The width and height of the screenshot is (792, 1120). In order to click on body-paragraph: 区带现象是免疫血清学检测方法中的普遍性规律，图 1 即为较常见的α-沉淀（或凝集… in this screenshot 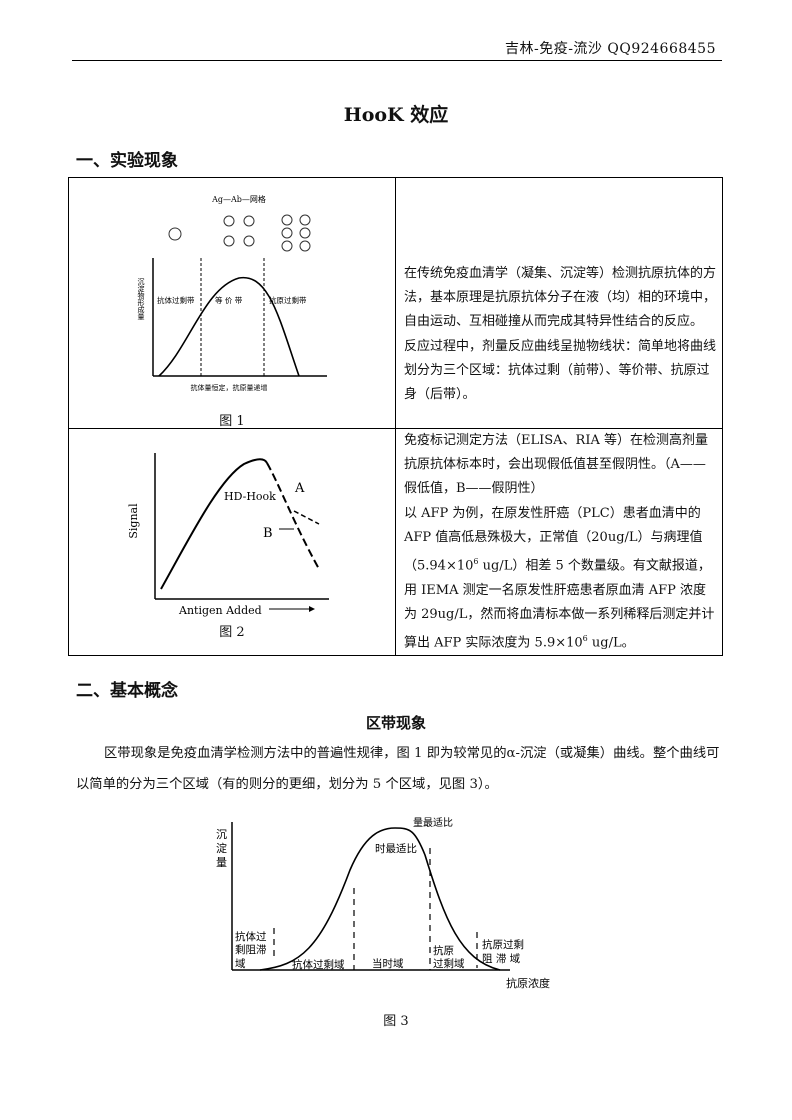, I will do `click(398, 769)`.